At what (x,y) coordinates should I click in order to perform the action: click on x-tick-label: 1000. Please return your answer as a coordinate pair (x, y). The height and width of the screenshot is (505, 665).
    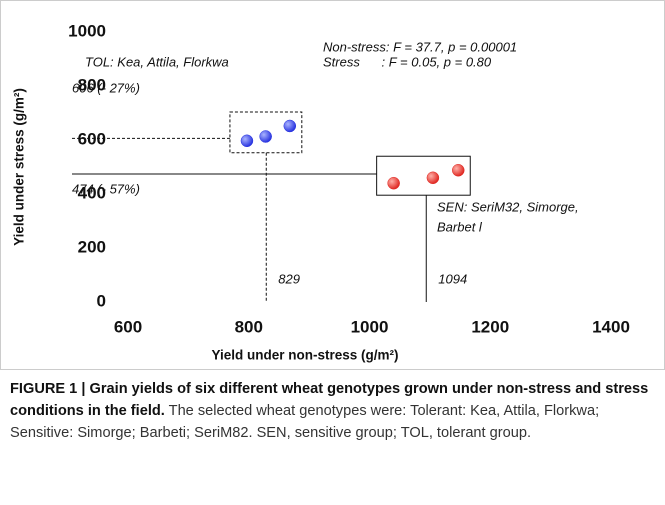
    Looking at the image, I should click on (370, 326).